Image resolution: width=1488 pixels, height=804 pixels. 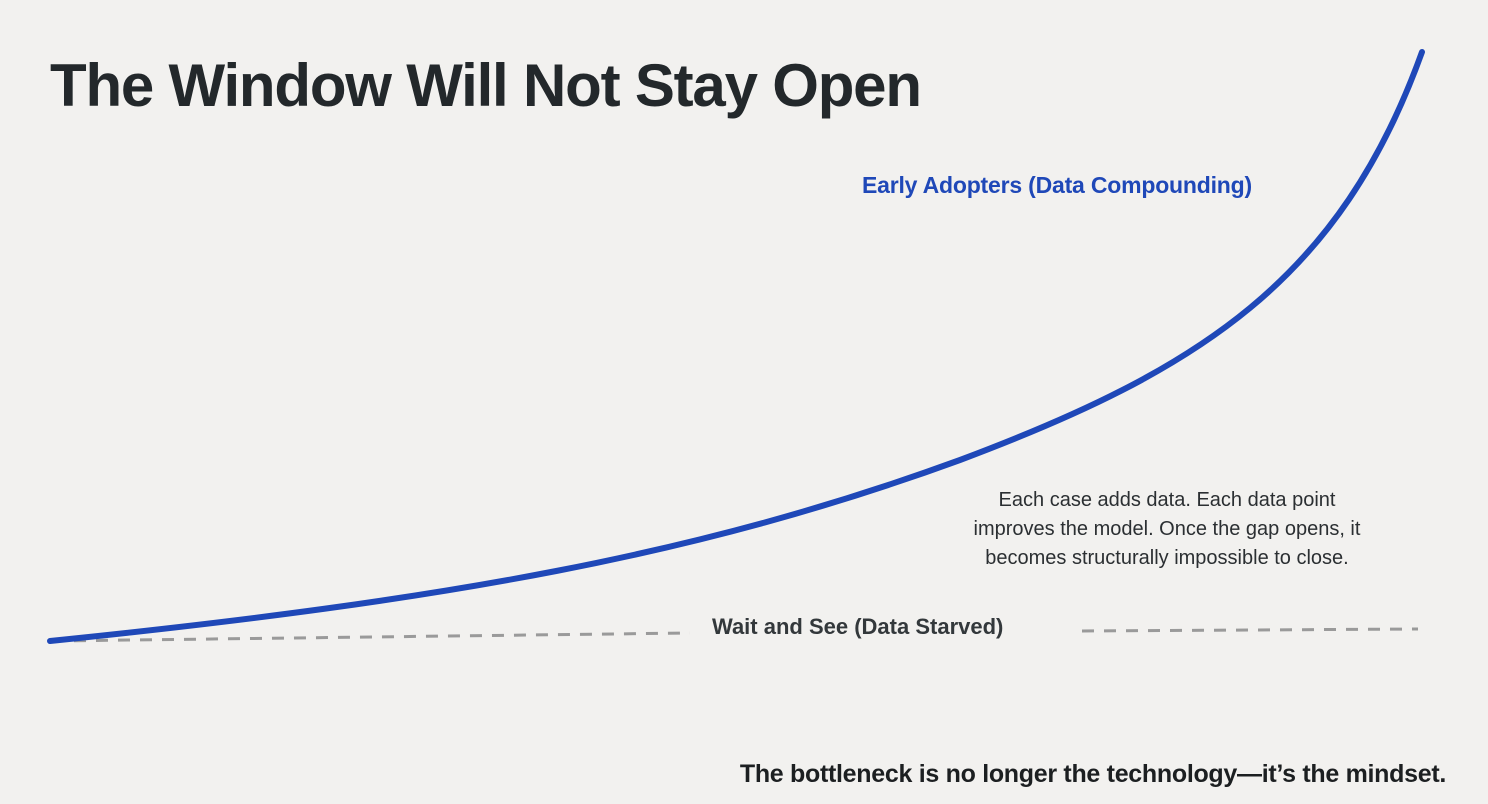 I want to click on early-adopters-label: Early Adopters (Data Compounding), so click(x=1057, y=185).